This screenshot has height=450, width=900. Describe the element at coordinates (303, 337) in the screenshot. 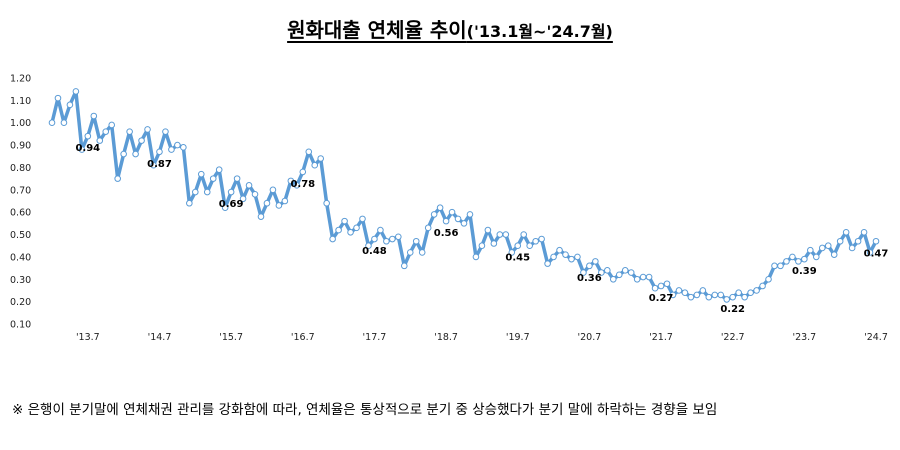

I see `x-tick-label: '16.7` at that location.